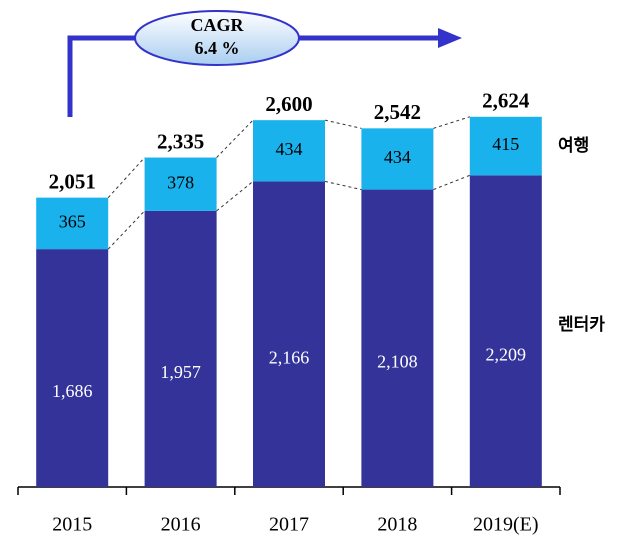  I want to click on cagr-bubble, so click(217, 38).